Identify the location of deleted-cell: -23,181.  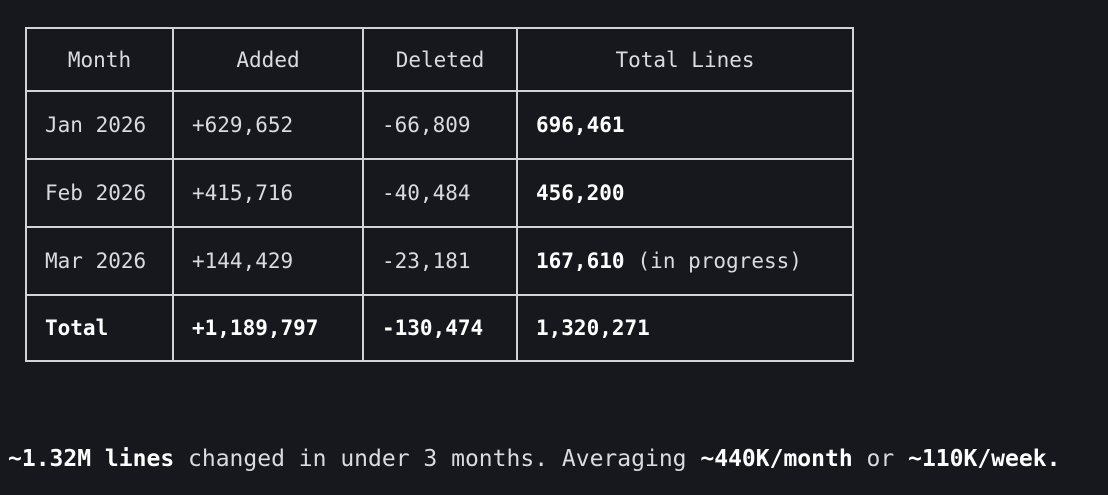
(440, 261).